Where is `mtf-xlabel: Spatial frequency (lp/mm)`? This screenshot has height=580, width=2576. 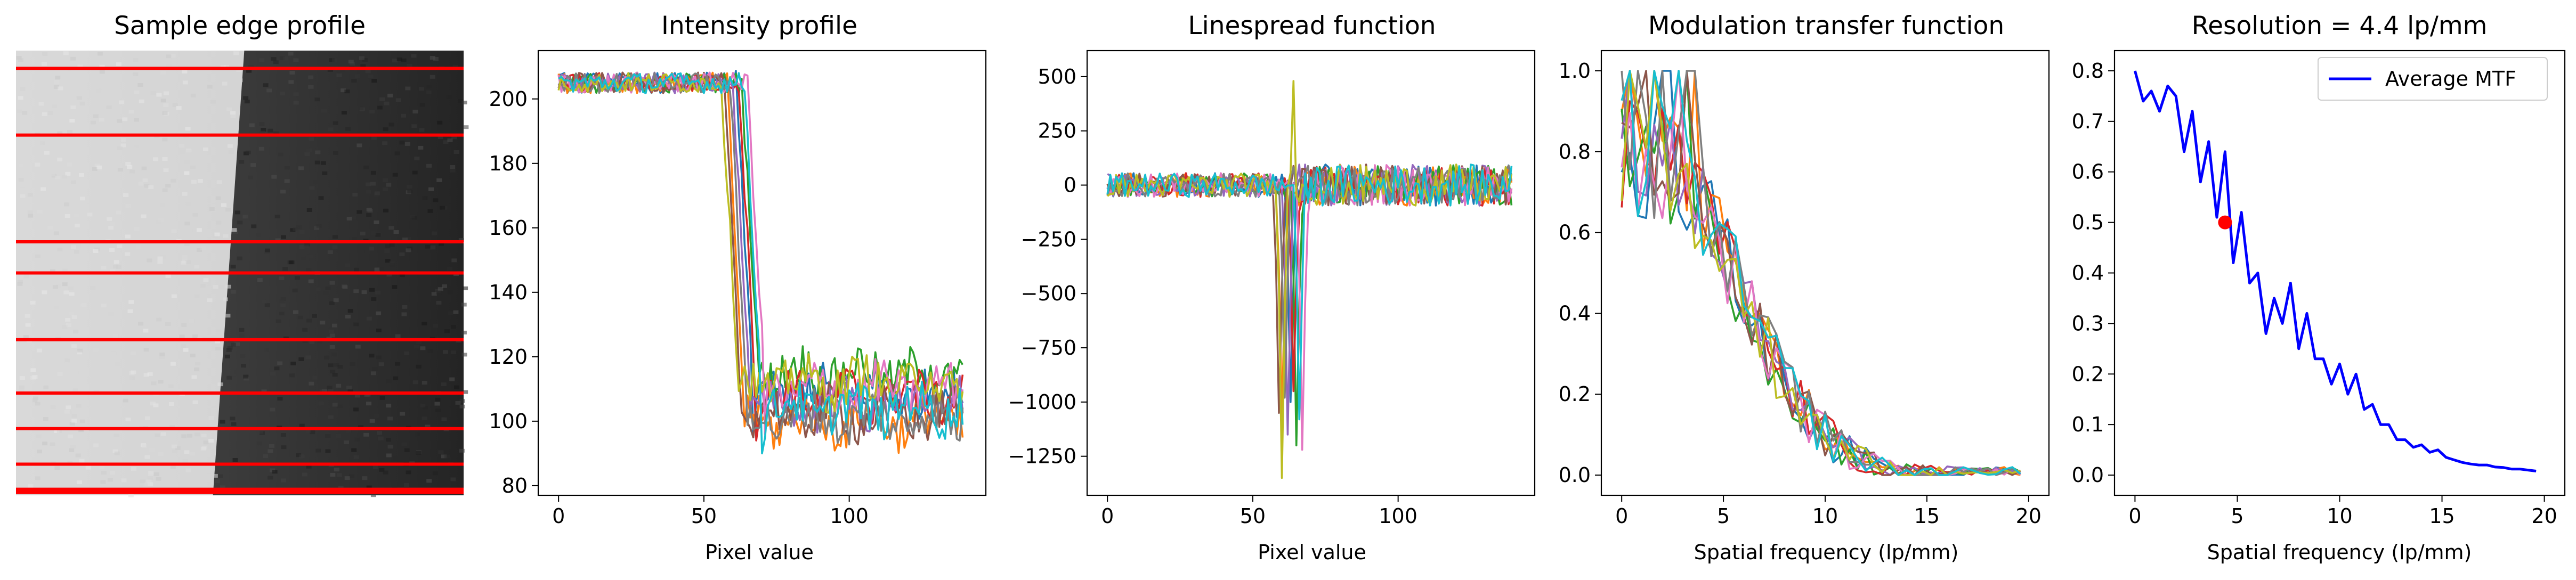 mtf-xlabel: Spatial frequency (lp/mm) is located at coordinates (1826, 552).